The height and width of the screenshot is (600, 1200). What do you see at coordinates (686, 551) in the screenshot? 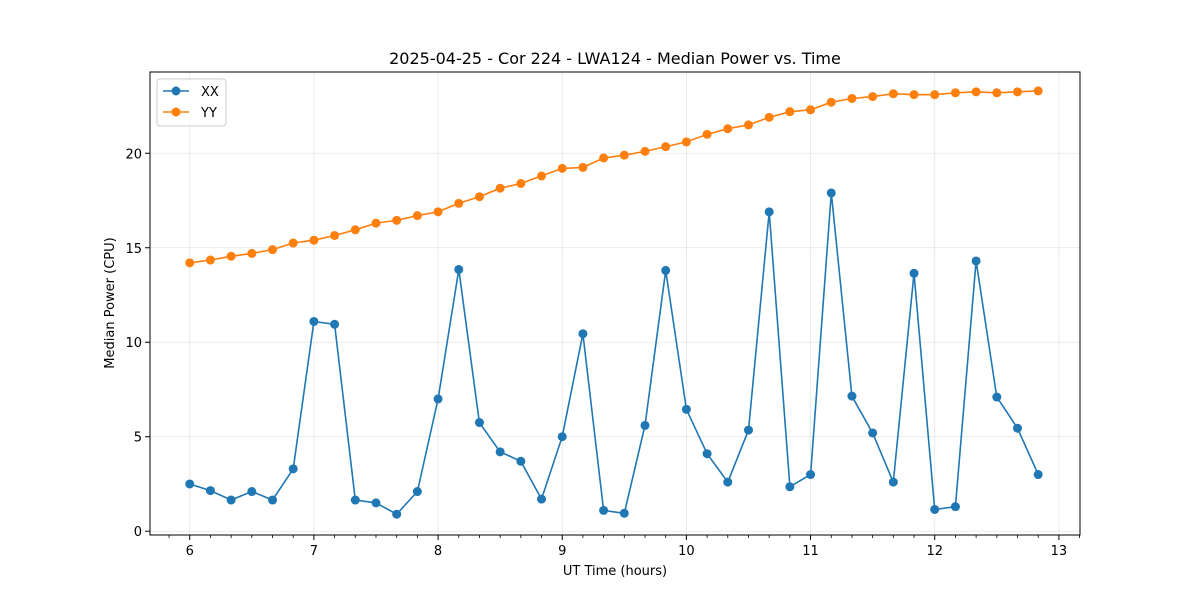
I see `x-tick-label: 10` at bounding box center [686, 551].